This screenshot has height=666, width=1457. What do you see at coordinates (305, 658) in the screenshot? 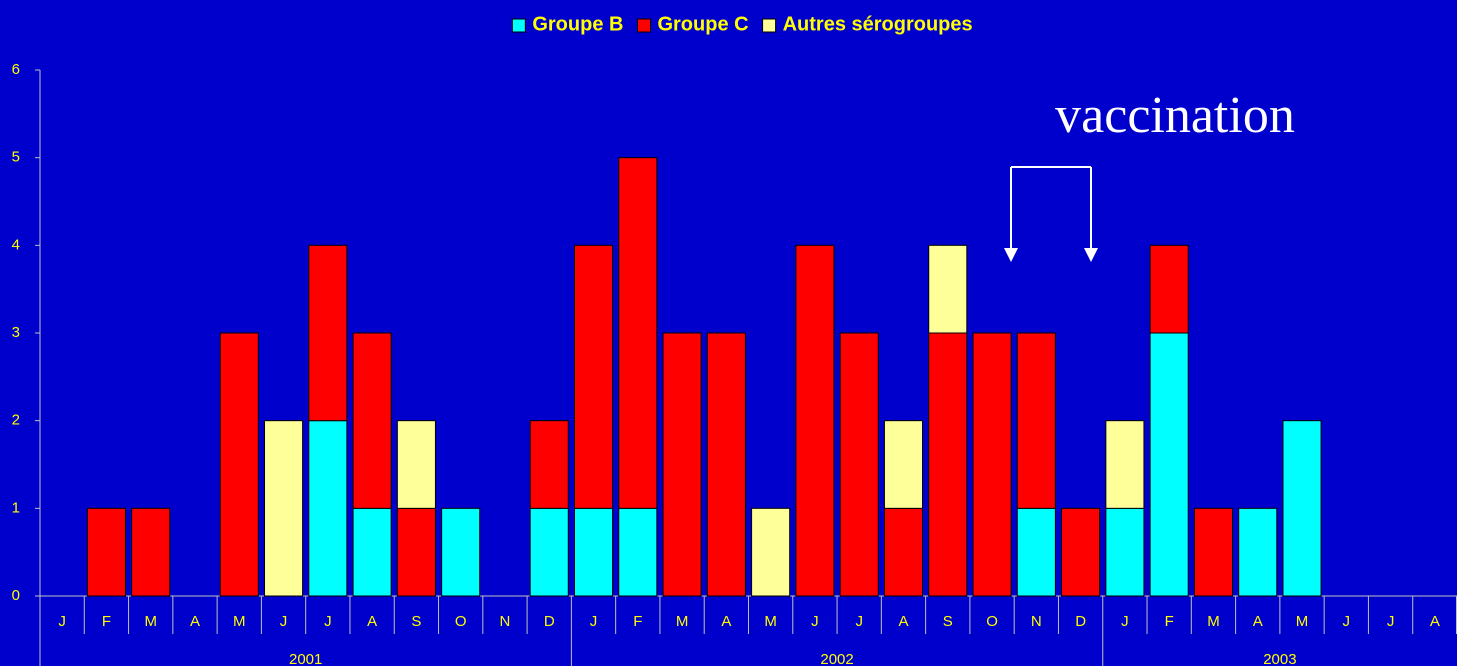
I see `group-label: 2001` at bounding box center [305, 658].